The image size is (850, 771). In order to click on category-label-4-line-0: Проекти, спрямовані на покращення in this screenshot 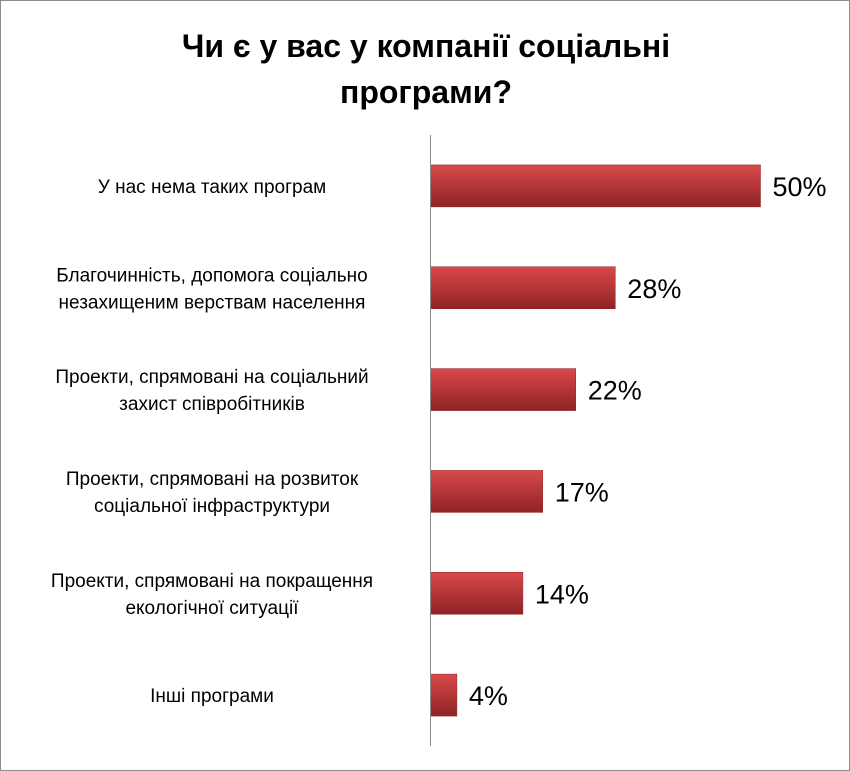, I will do `click(212, 581)`.